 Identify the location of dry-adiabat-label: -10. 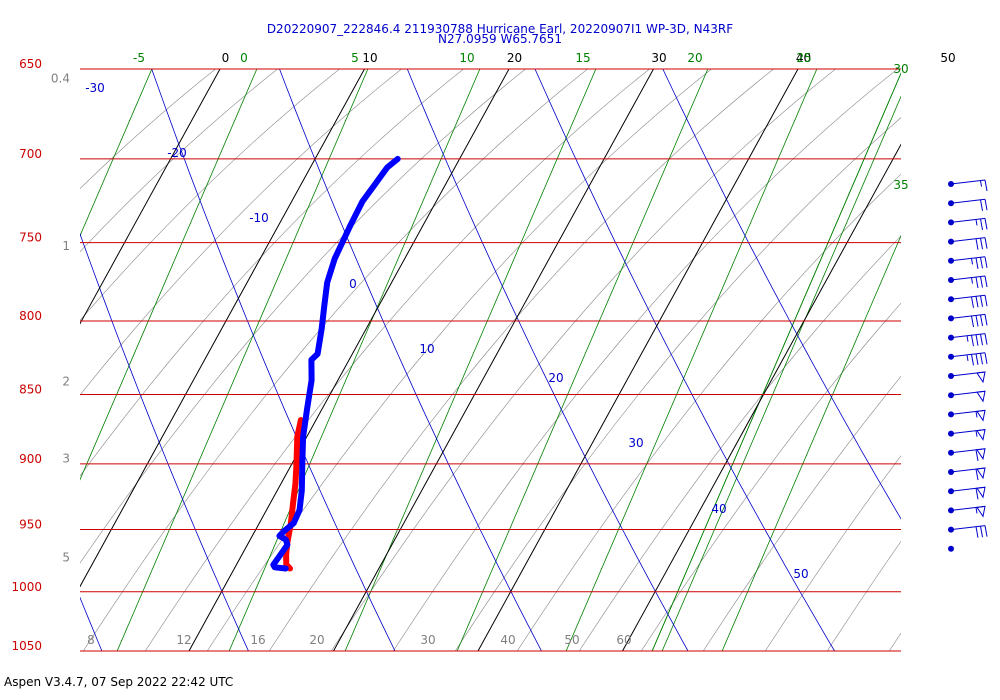
(259, 218).